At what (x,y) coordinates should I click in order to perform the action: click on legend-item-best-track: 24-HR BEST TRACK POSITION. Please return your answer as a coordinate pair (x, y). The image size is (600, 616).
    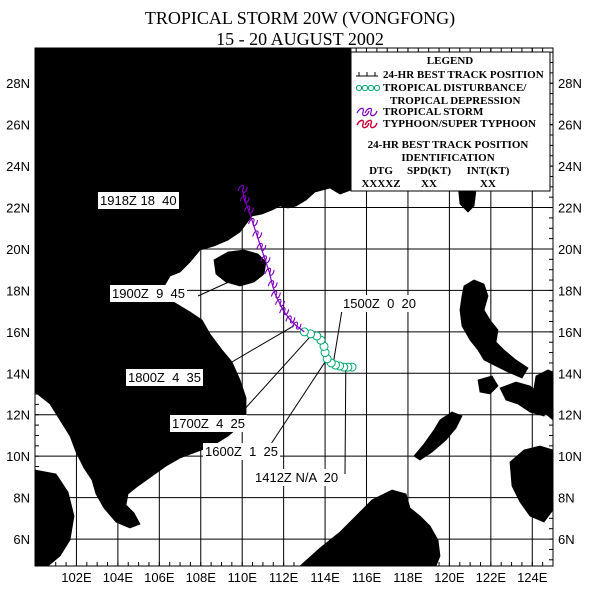
    Looking at the image, I should click on (463, 75).